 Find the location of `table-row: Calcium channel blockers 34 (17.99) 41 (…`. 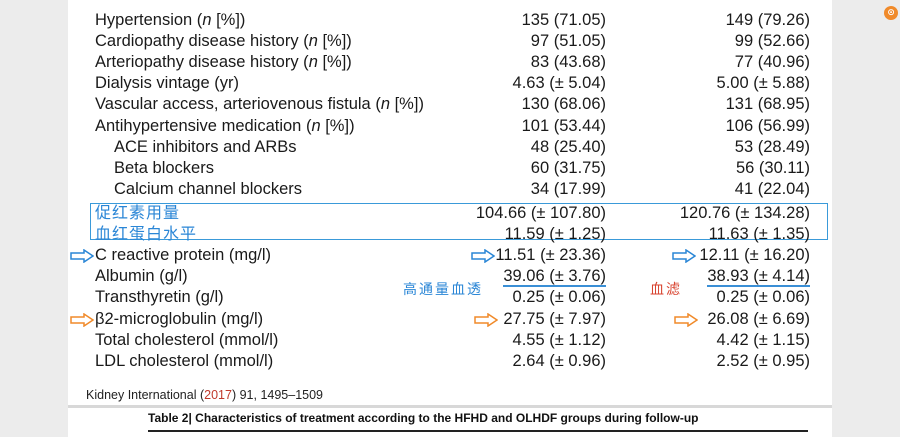

table-row: Calcium channel blockers 34 (17.99) 41 (… is located at coordinates (450, 189).